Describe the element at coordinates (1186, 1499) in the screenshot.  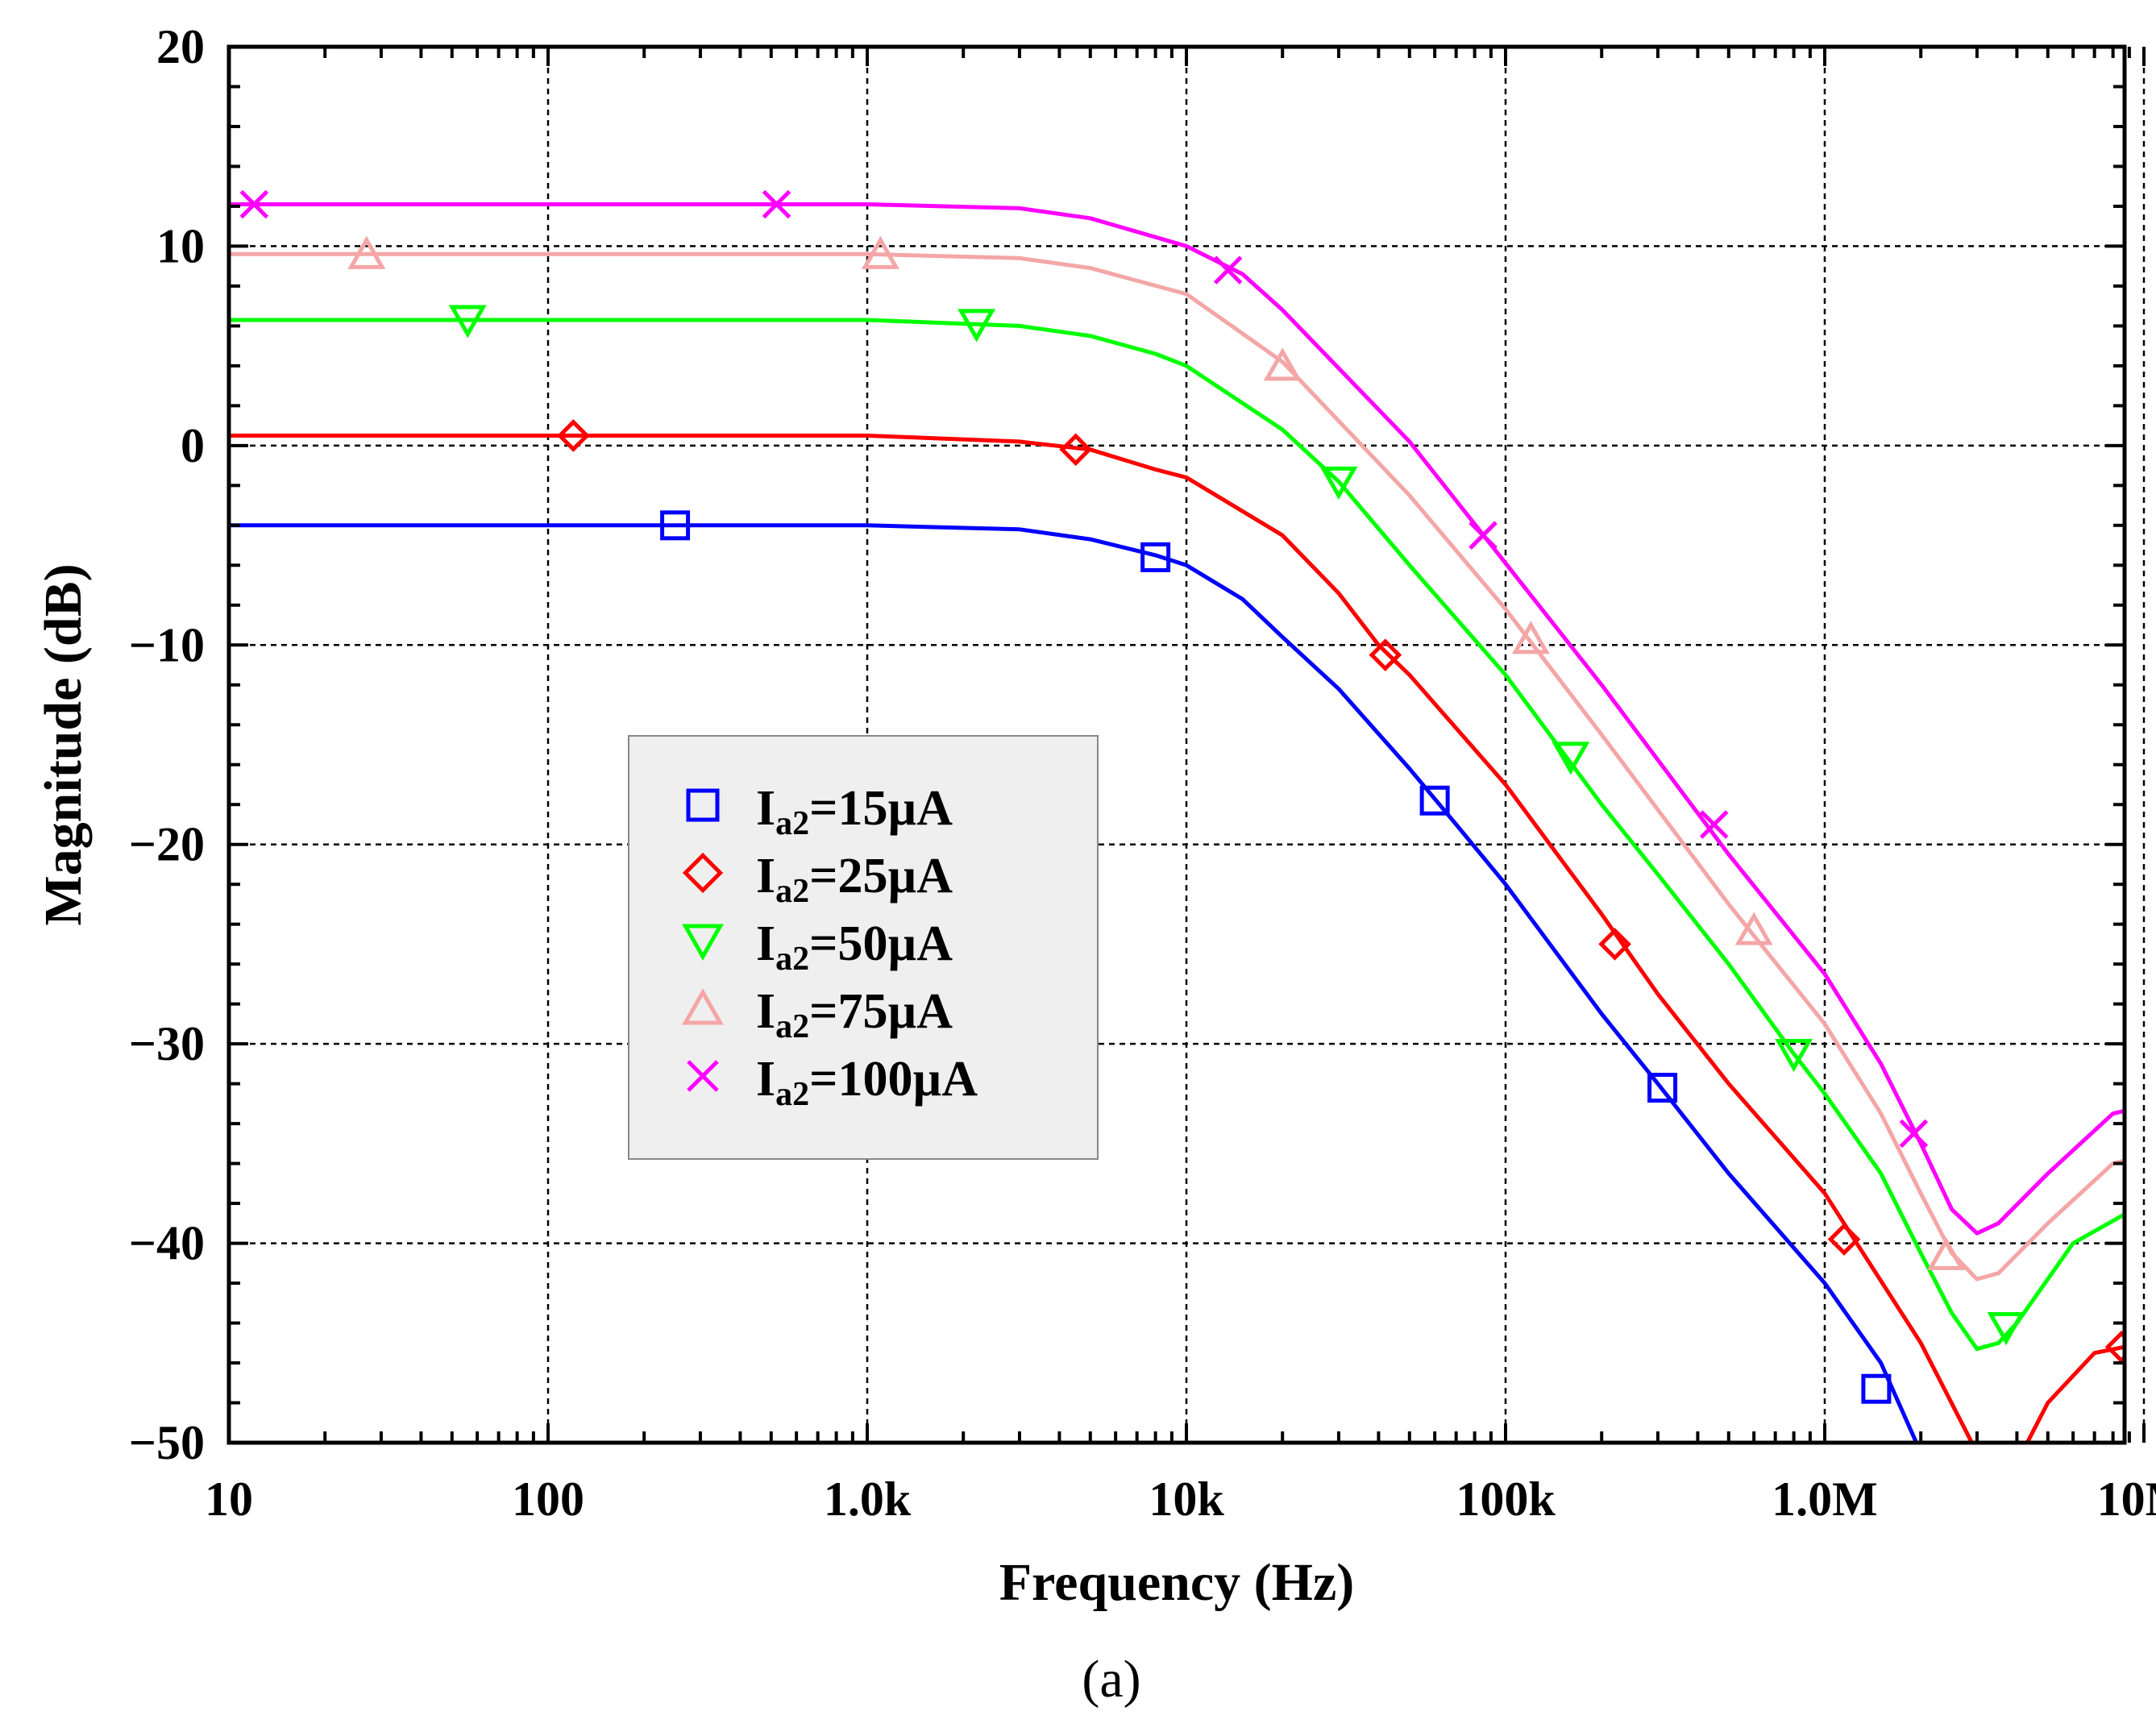
I see `x-tick-label: 10k` at that location.